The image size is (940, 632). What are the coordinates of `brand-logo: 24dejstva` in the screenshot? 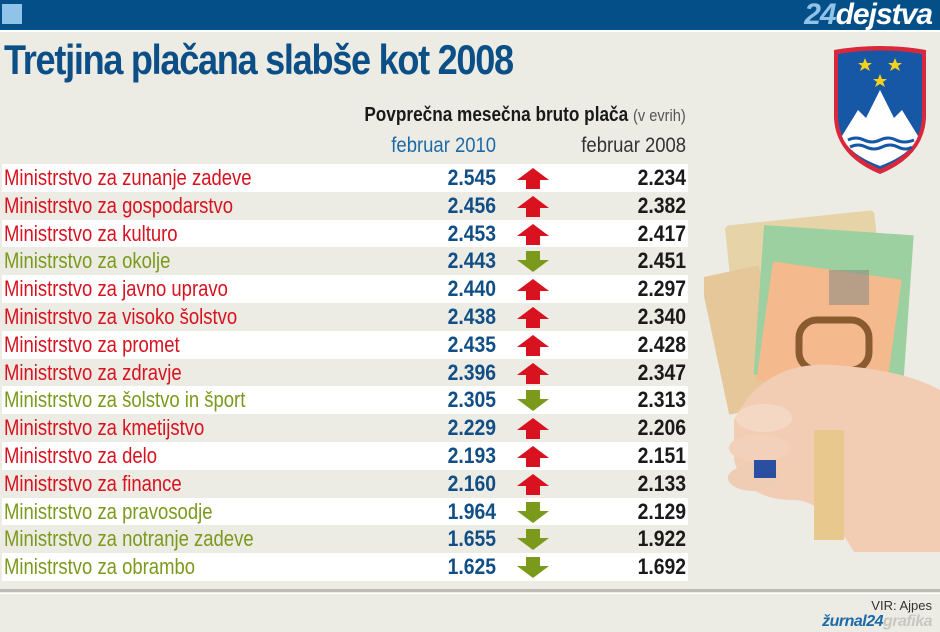 It's located at (868, 15).